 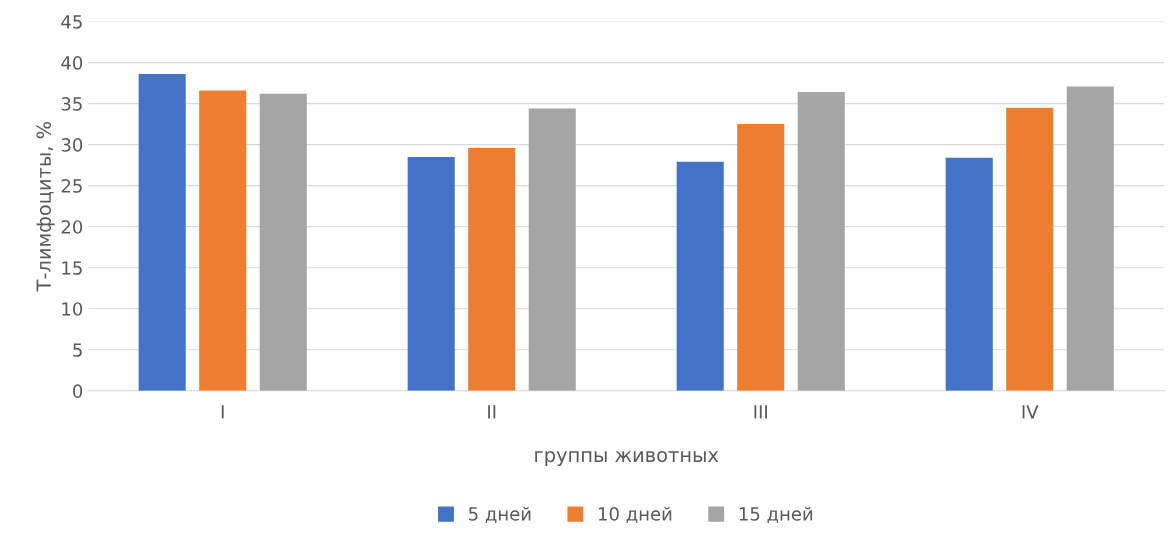 What do you see at coordinates (776, 514) in the screenshot?
I see `legend-label: 15 дней` at bounding box center [776, 514].